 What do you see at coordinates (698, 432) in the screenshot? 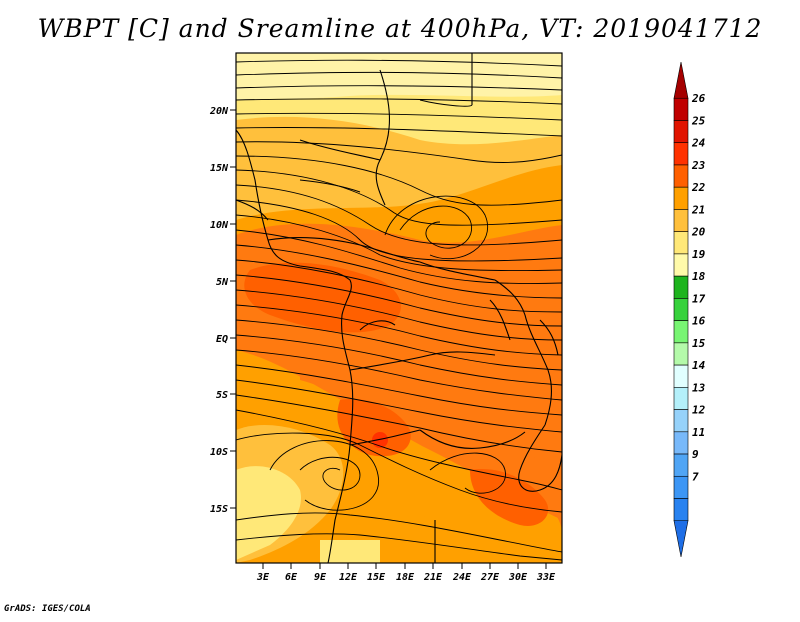
I see `colorbar-label: 11` at bounding box center [698, 432].